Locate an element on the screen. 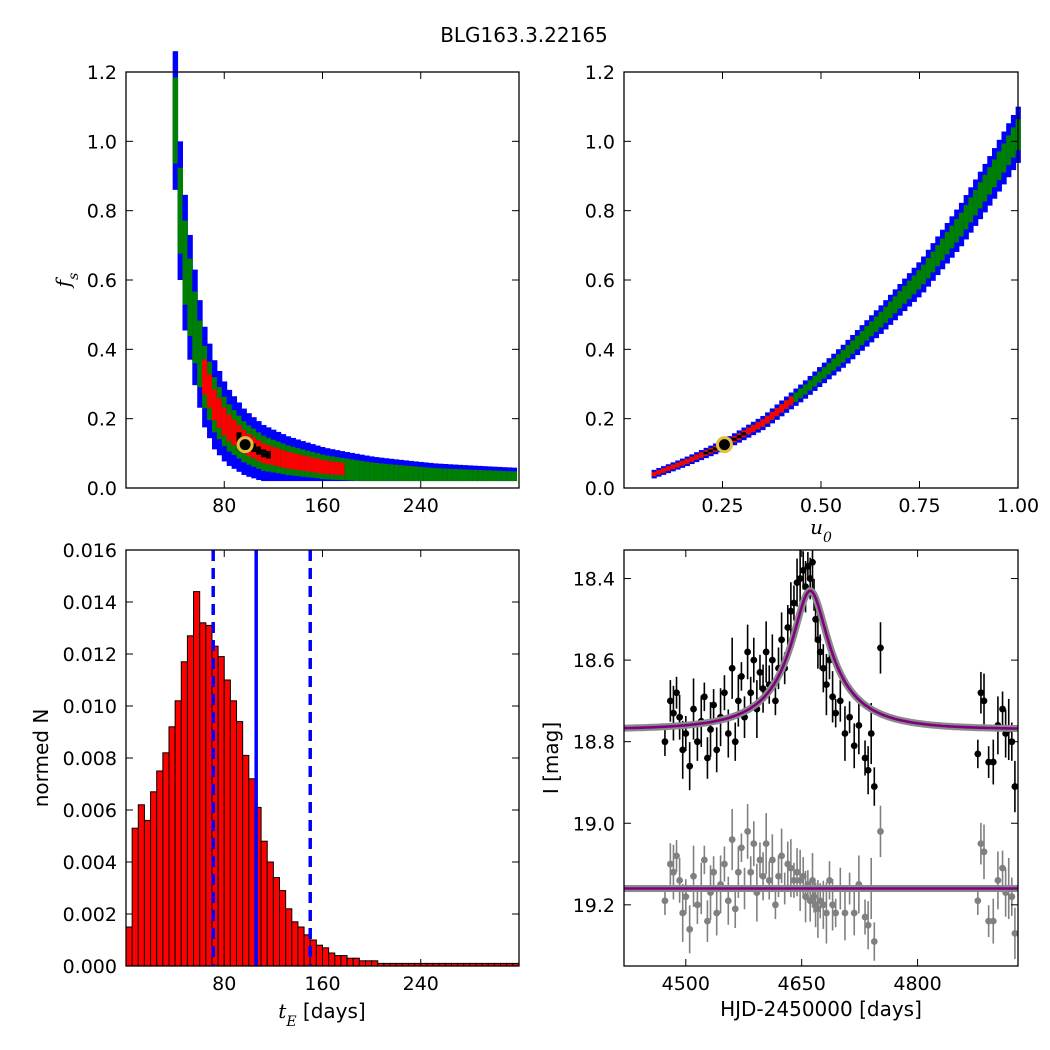 The image size is (1050, 1050). y-tick-label: 18.6 is located at coordinates (594, 661).